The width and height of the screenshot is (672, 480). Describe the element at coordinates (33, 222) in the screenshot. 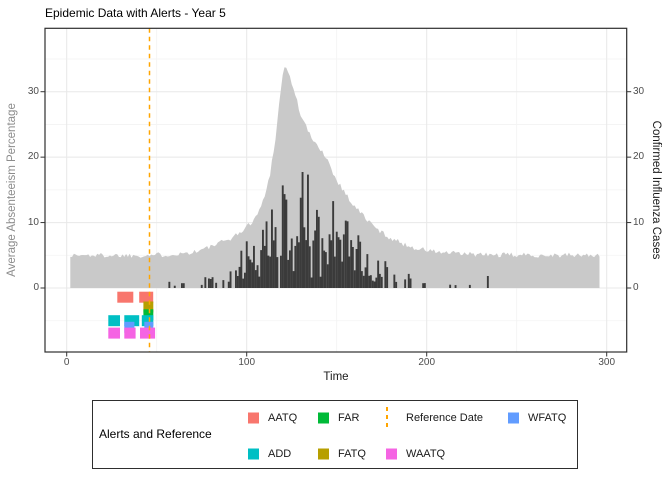

I see `y-tick-label-left: 10` at that location.